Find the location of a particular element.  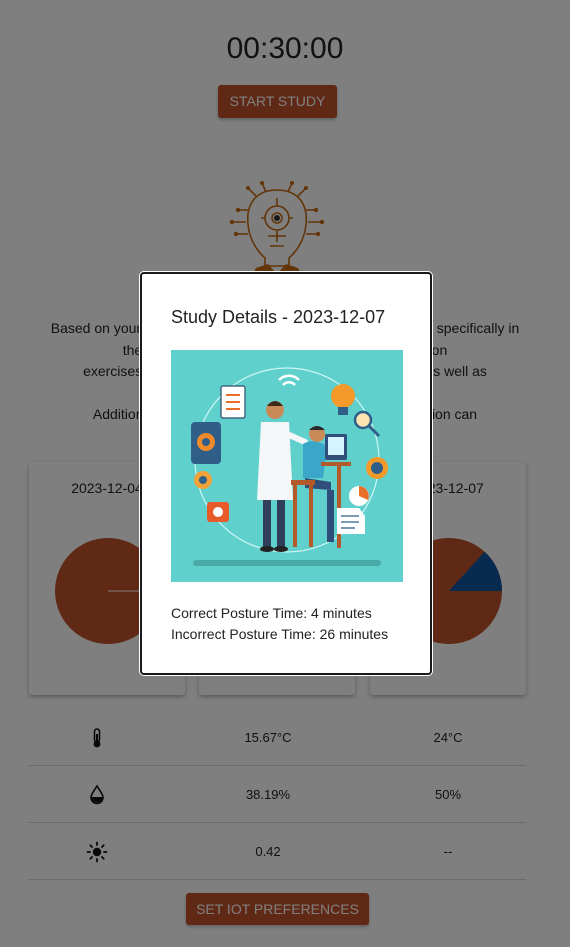

correct-posture-time: Correct Posture Time: 4 minutes is located at coordinates (271, 613).